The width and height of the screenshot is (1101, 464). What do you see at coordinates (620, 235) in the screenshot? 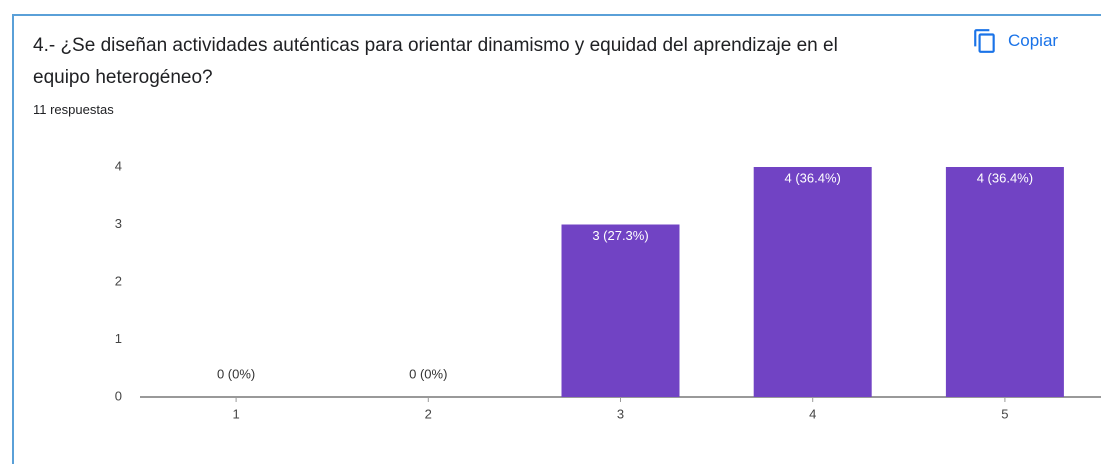
I see `data-label: 3 (27.3%)` at bounding box center [620, 235].